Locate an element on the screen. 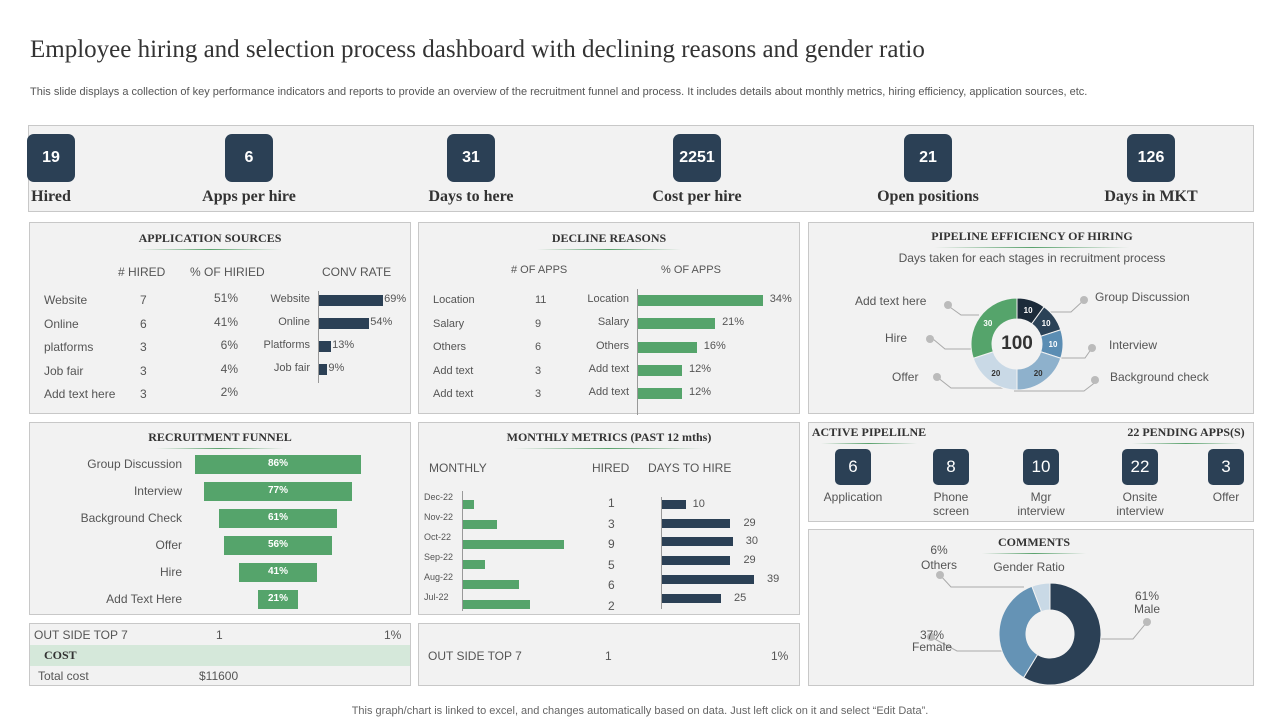  total-cost-label: Total cost is located at coordinates (63, 676).